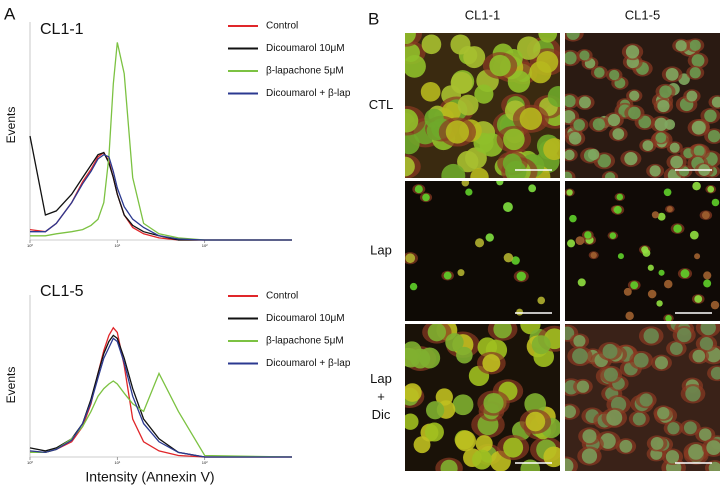 This screenshot has height=490, width=724. What do you see at coordinates (482, 14) in the screenshot?
I see `column-label: CL1-1` at bounding box center [482, 14].